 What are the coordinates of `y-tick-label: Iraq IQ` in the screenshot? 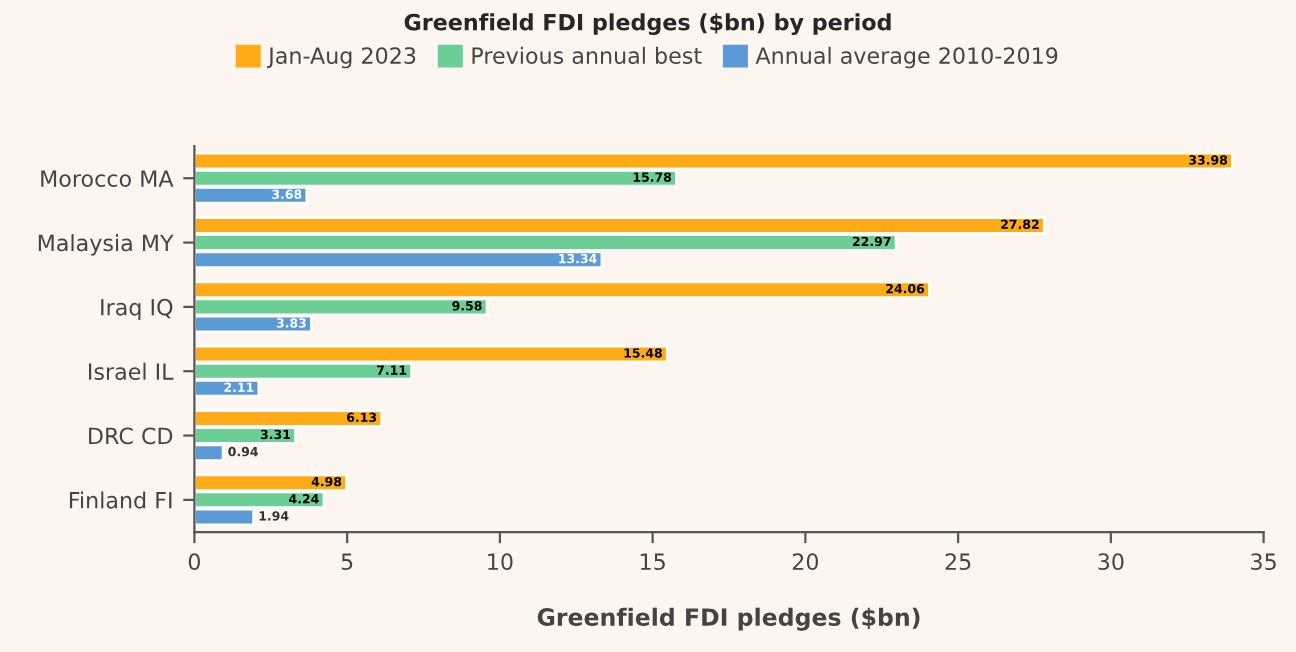 It's located at (137, 309).